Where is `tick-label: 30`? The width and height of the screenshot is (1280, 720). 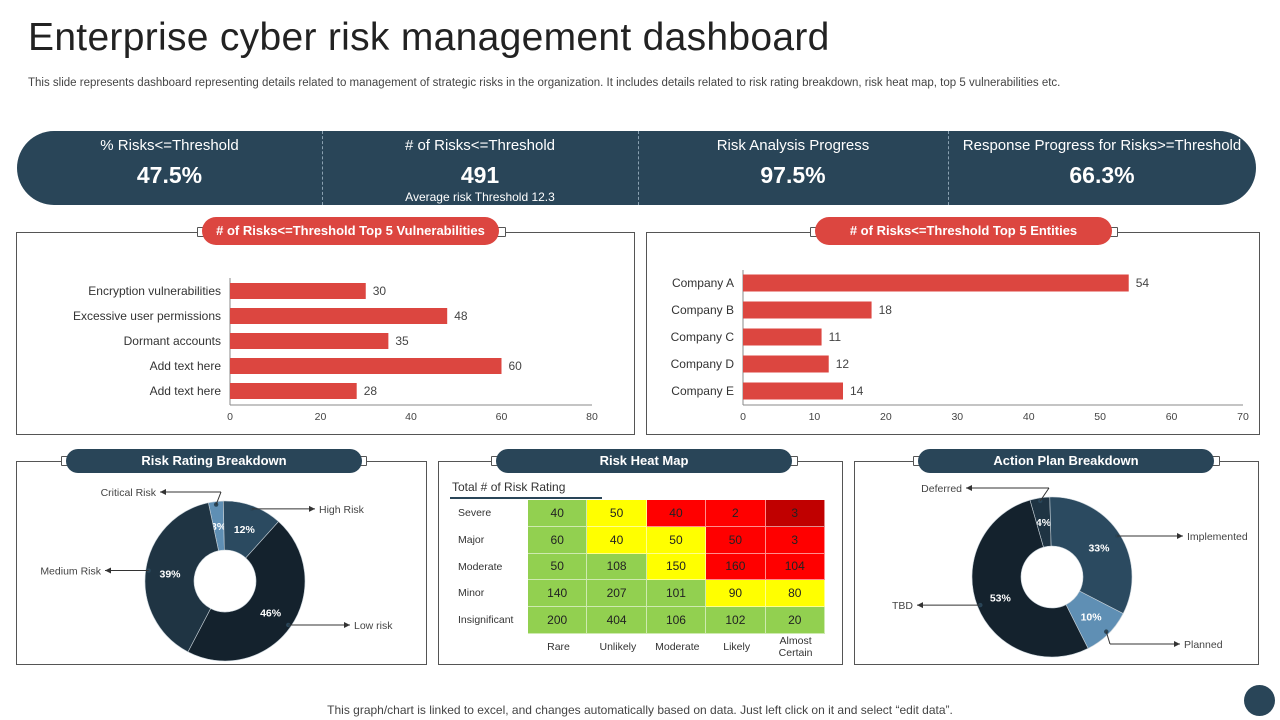 tick-label: 30 is located at coordinates (957, 417).